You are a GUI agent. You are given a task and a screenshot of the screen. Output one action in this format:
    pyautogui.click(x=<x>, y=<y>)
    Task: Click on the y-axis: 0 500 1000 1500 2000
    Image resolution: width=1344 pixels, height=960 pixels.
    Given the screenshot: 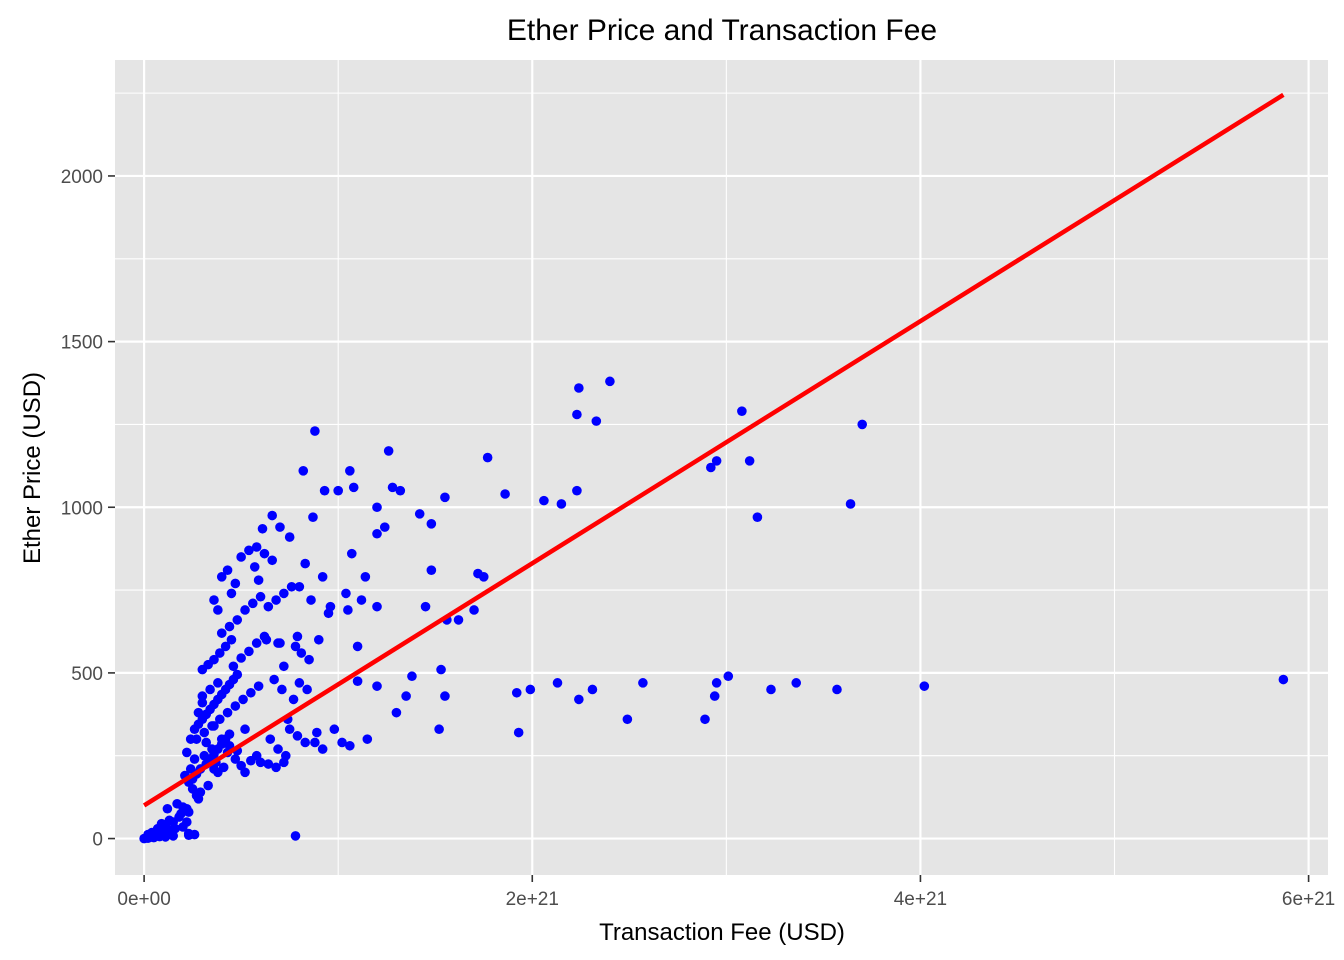 What is the action you would take?
    pyautogui.click(x=88, y=509)
    